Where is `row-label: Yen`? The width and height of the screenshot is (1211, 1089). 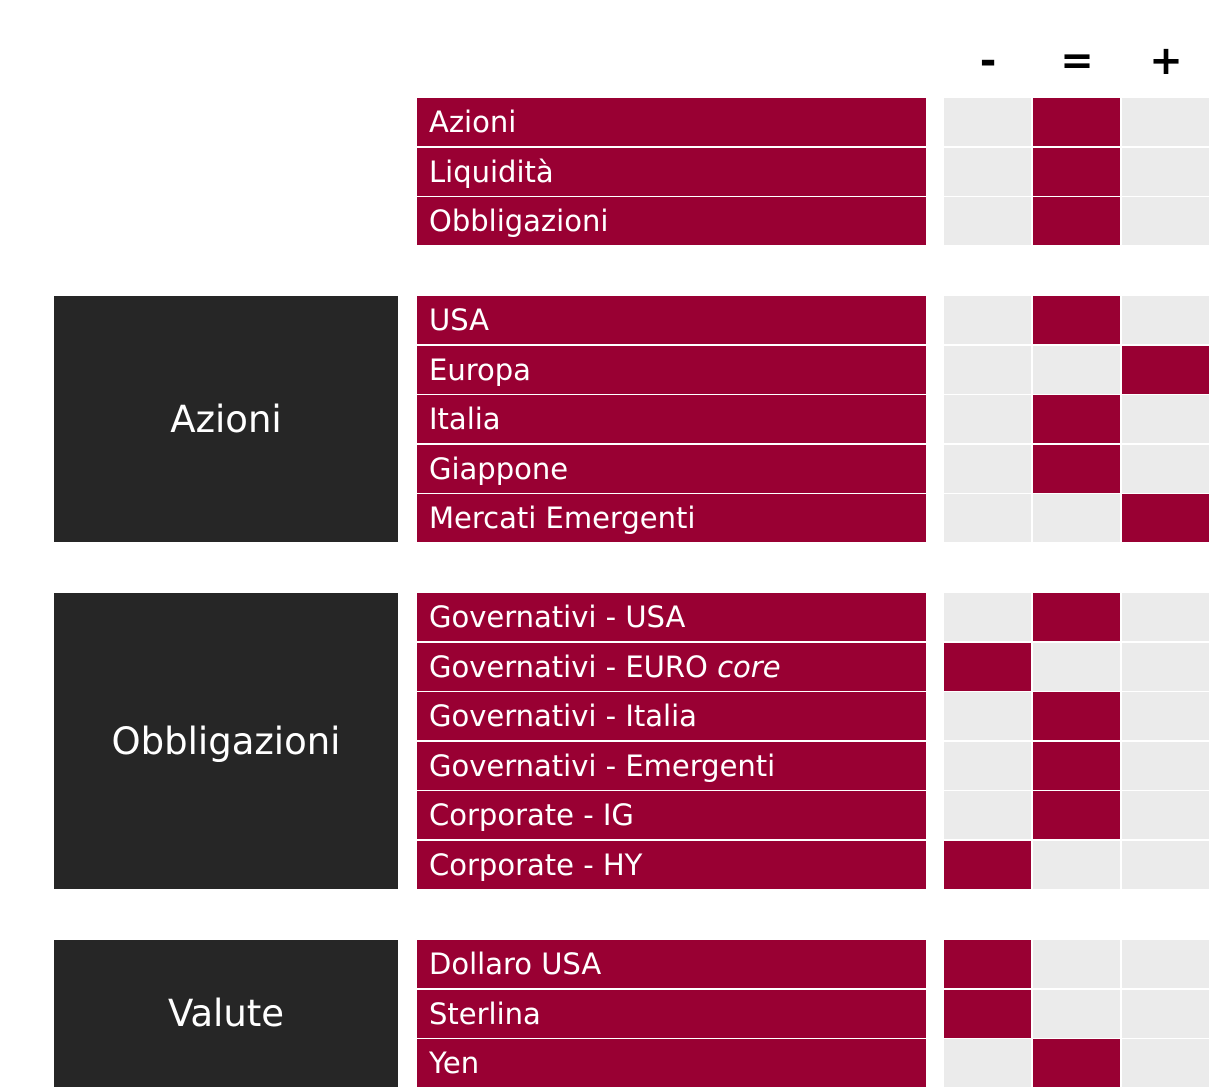 row-label: Yen is located at coordinates (671, 1063).